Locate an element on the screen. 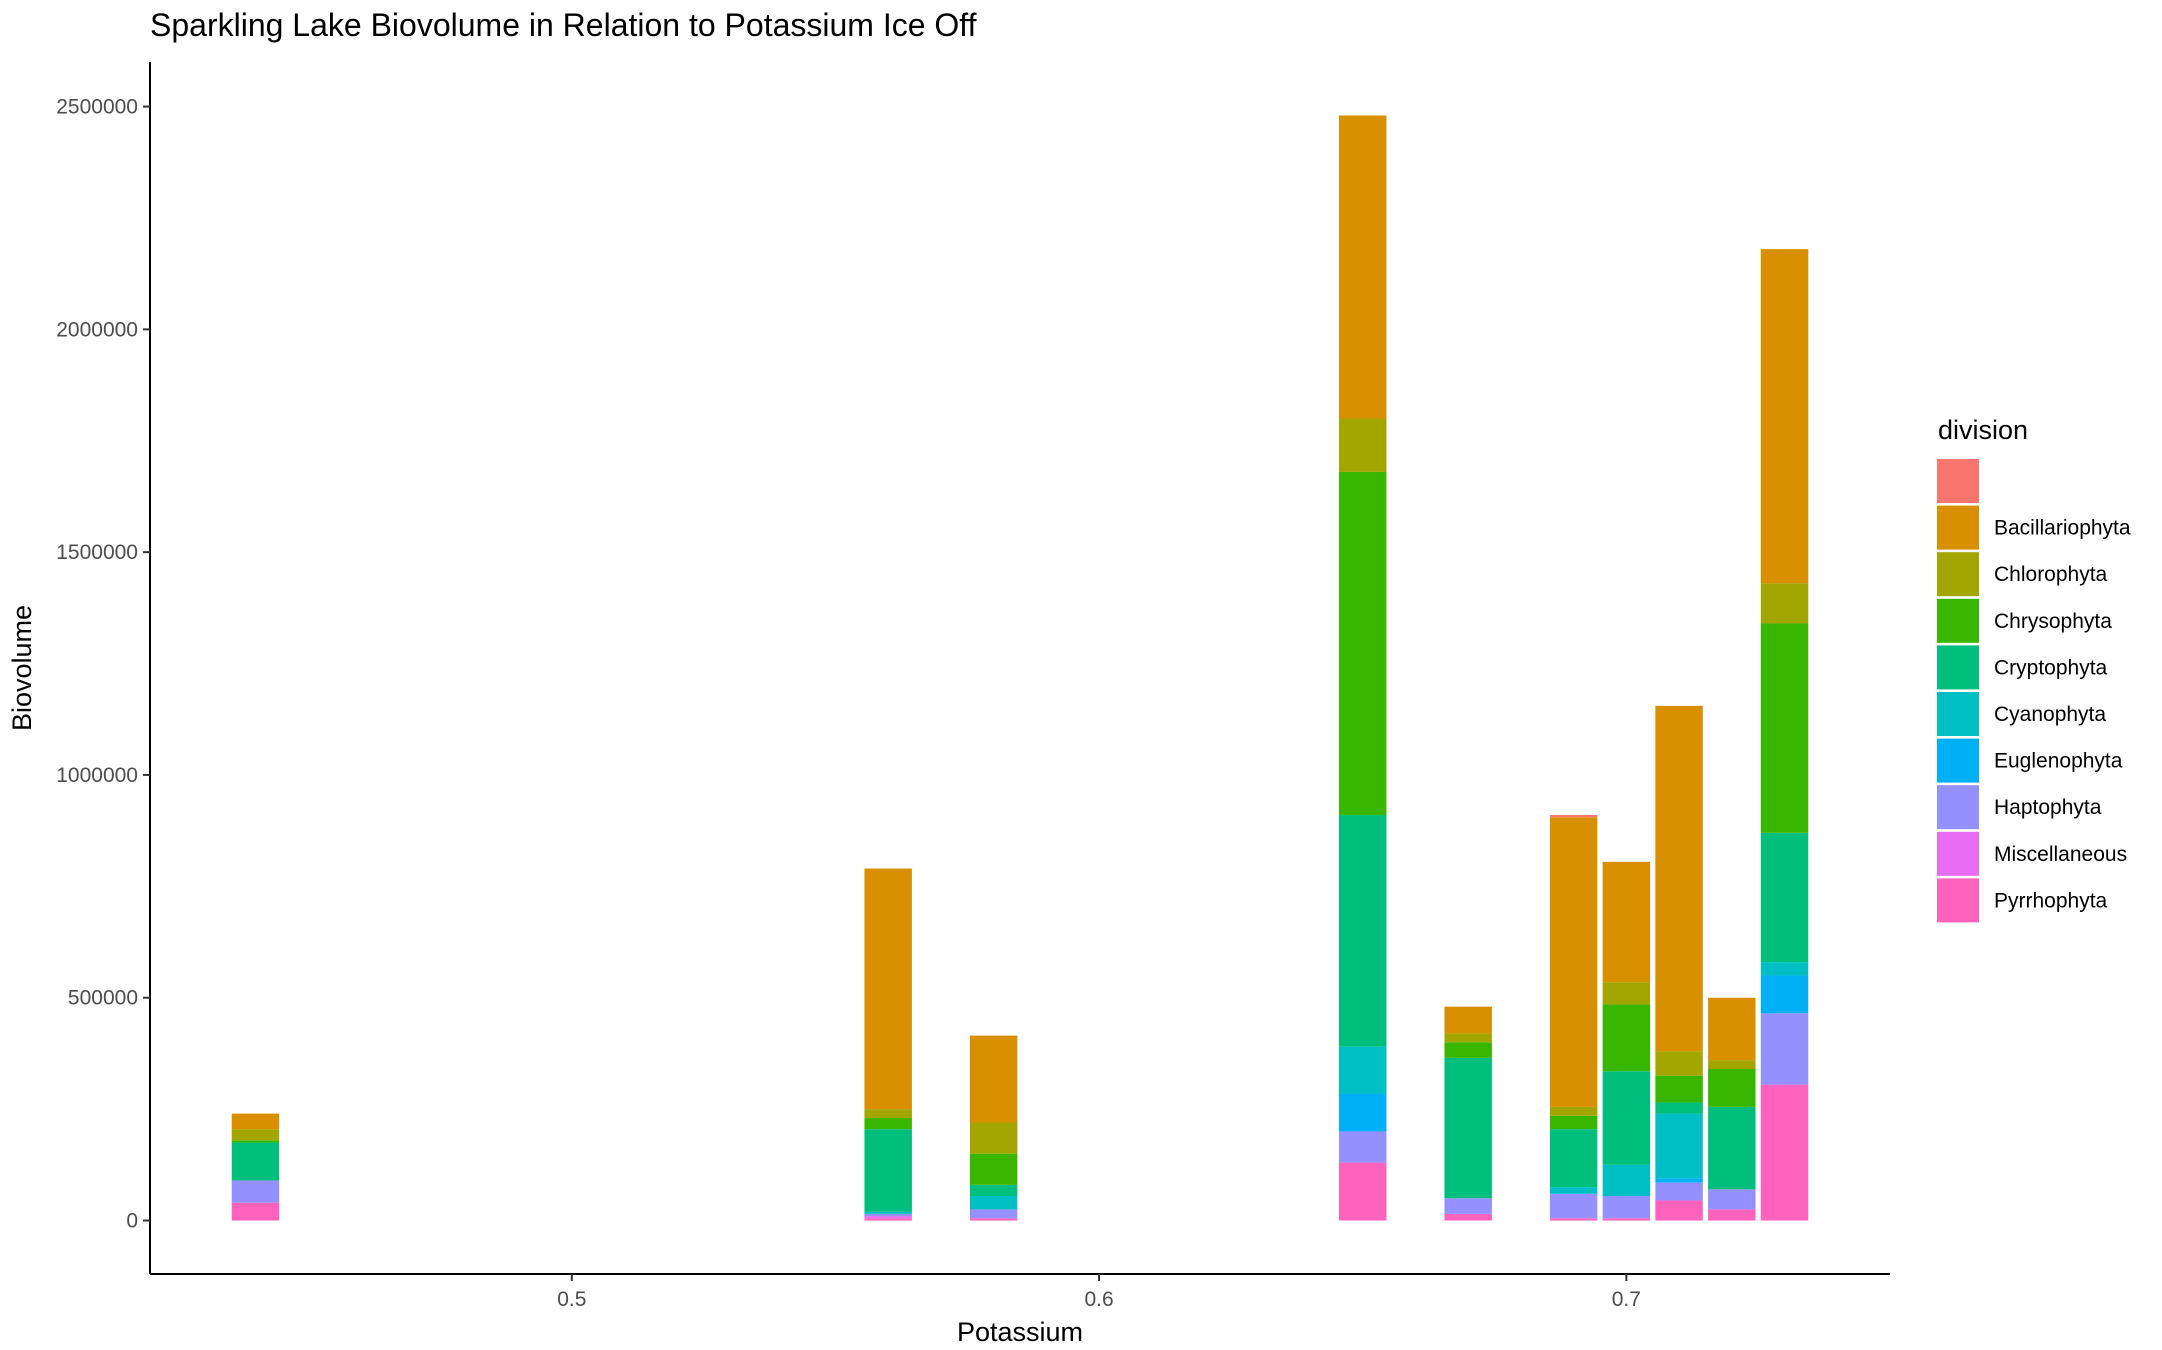  y-tick-label: 0 is located at coordinates (132, 1221).